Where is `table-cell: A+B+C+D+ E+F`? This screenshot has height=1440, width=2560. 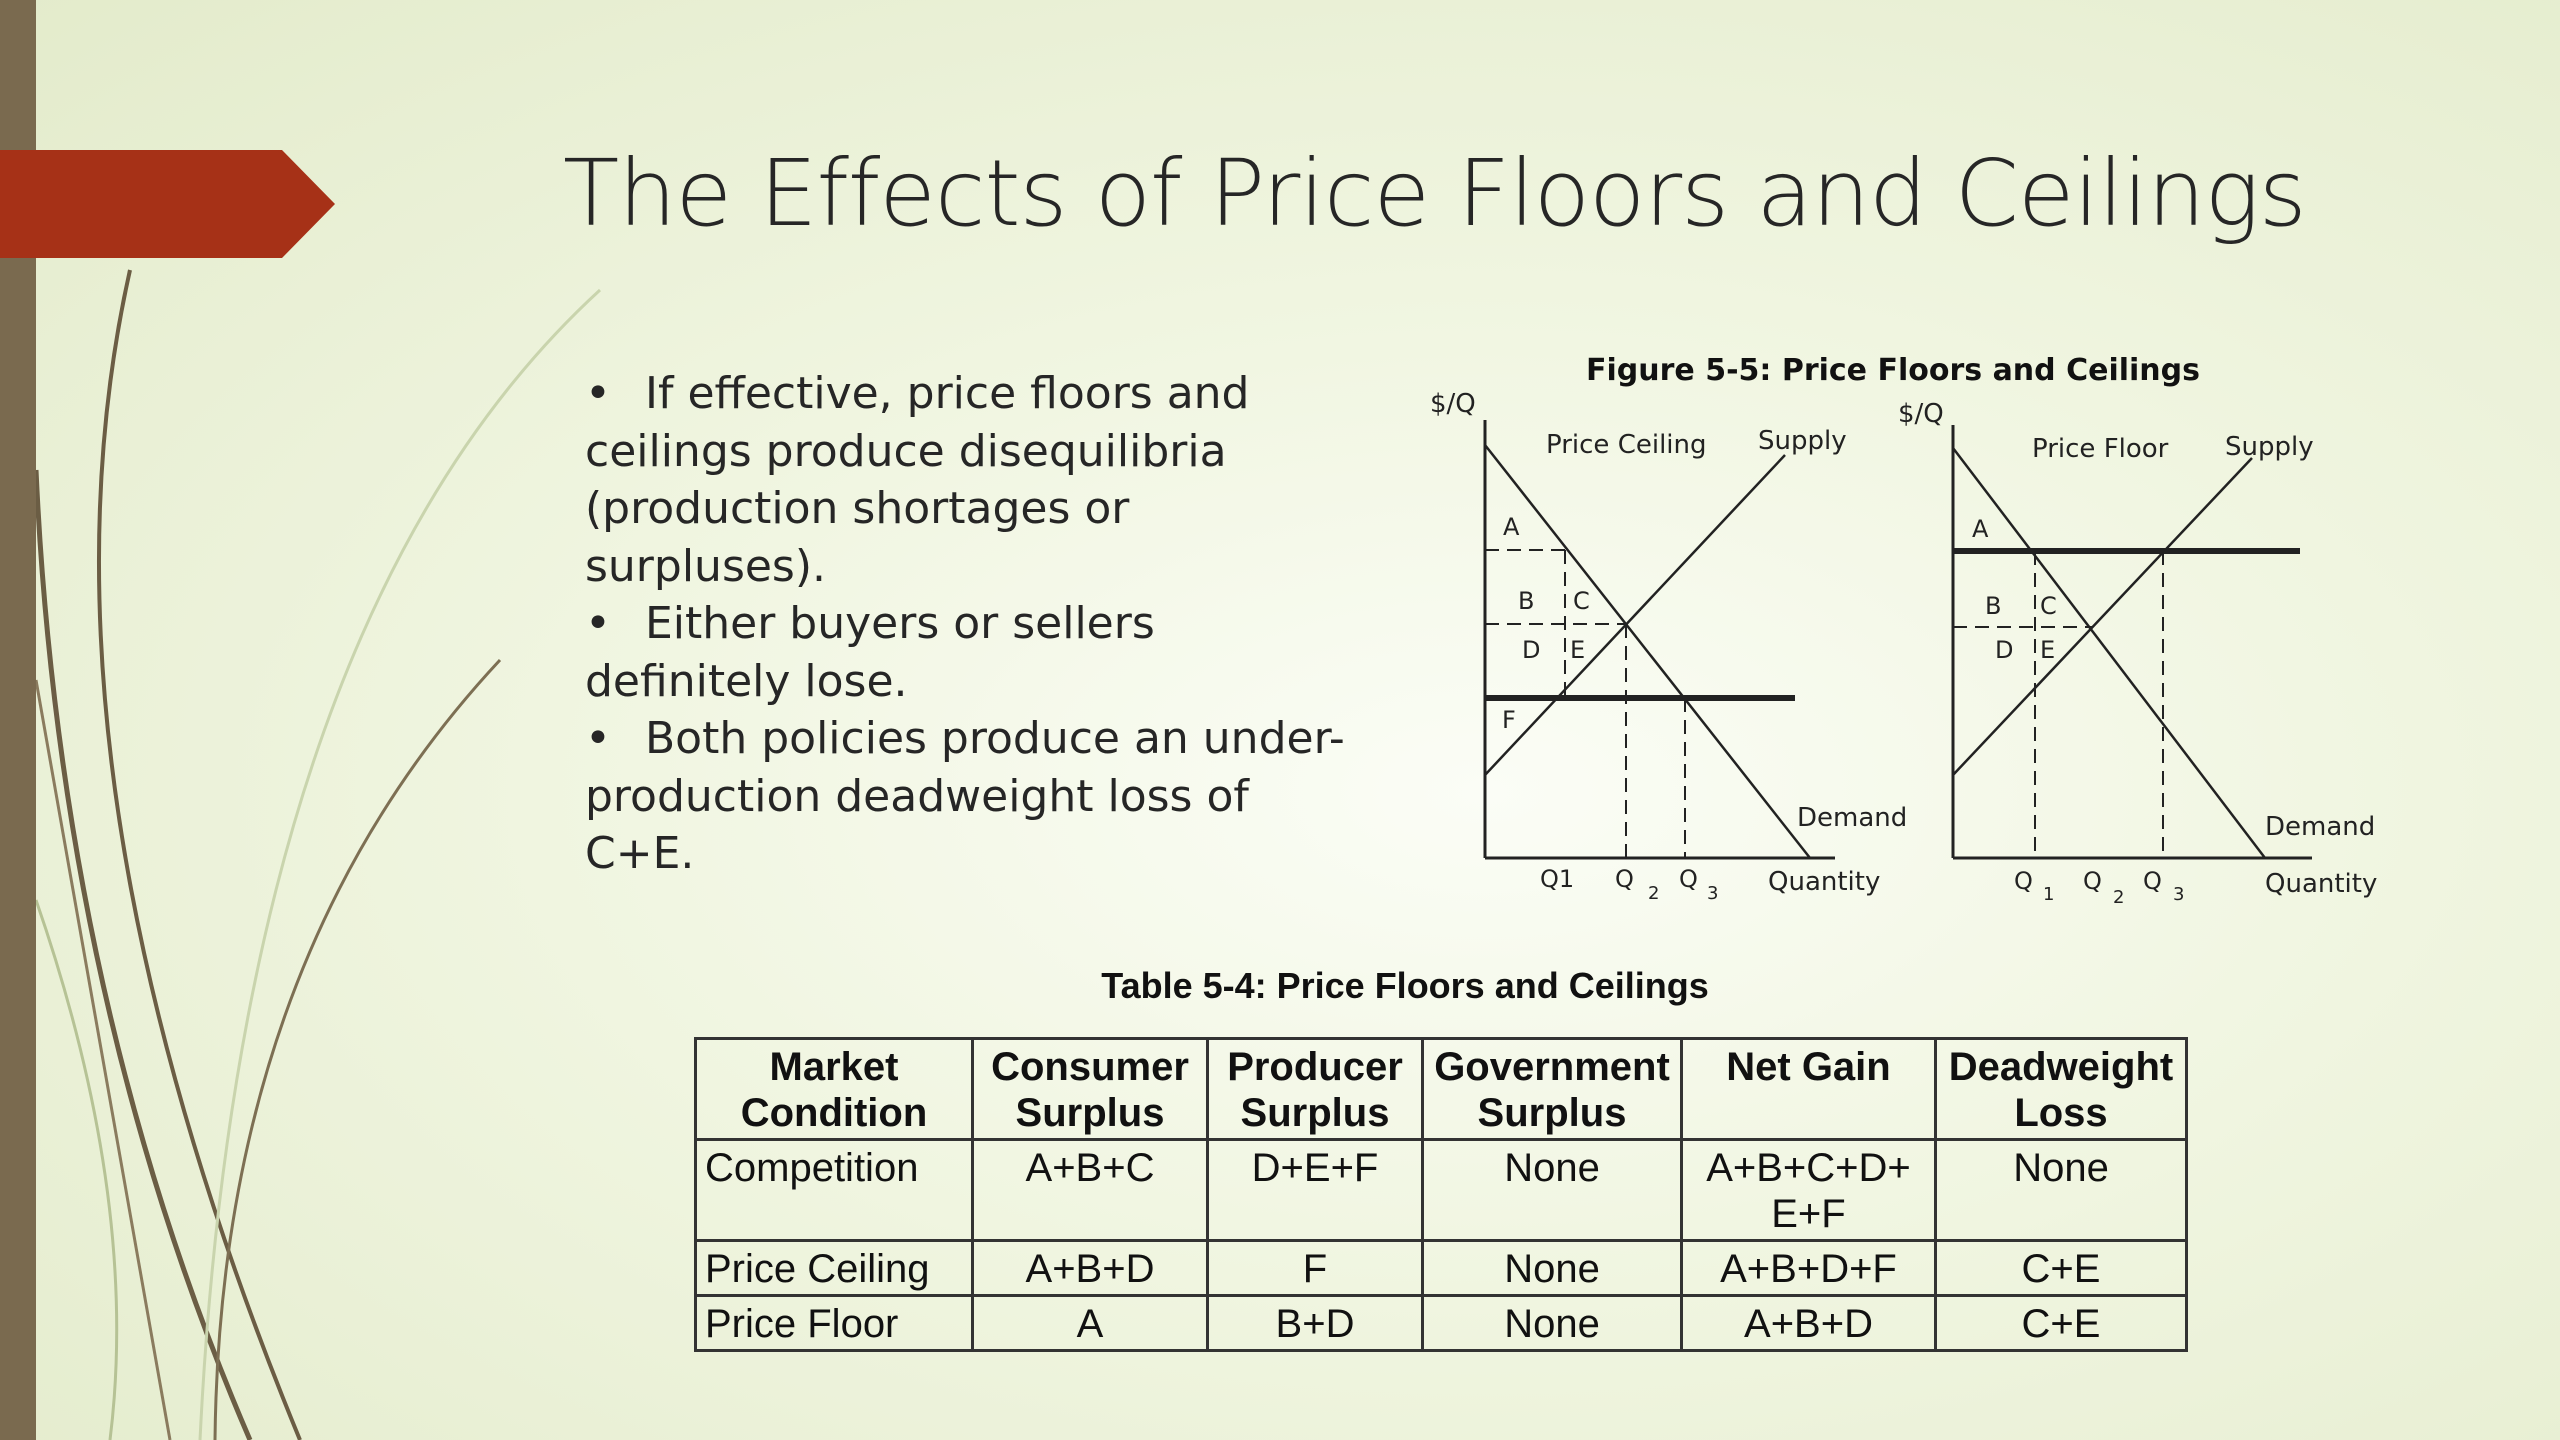 table-cell: A+B+C+D+ E+F is located at coordinates (1808, 1190).